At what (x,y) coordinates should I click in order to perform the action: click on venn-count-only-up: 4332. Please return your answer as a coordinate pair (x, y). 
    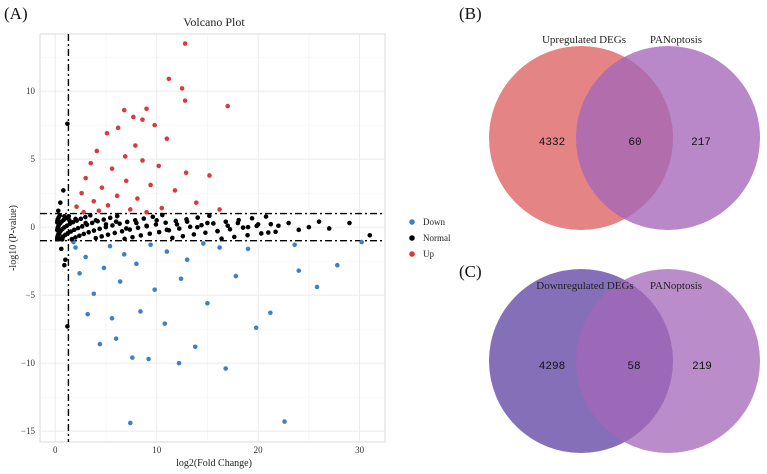
    Looking at the image, I should click on (552, 143).